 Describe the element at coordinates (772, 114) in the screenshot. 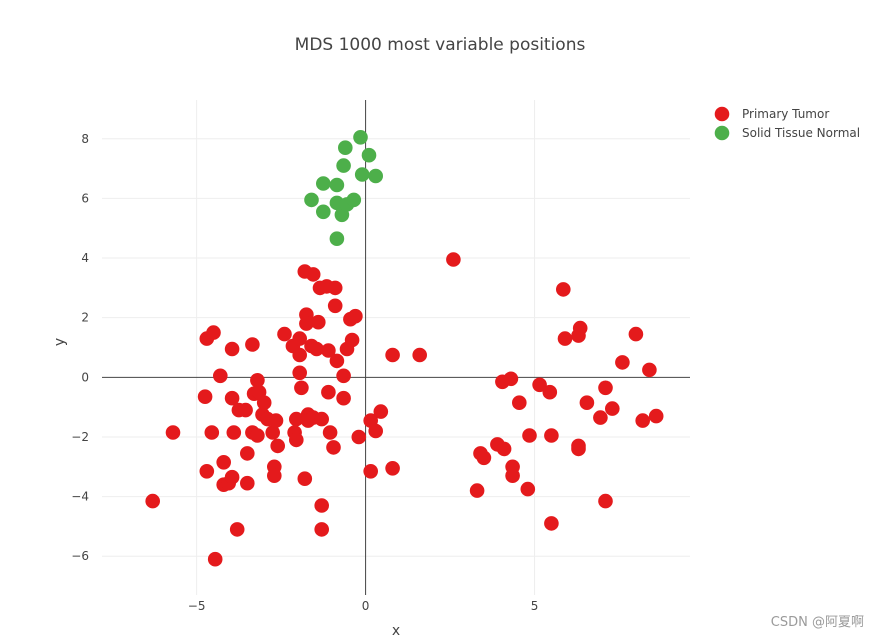

I see `legend-item-0: Primary Tumor` at that location.